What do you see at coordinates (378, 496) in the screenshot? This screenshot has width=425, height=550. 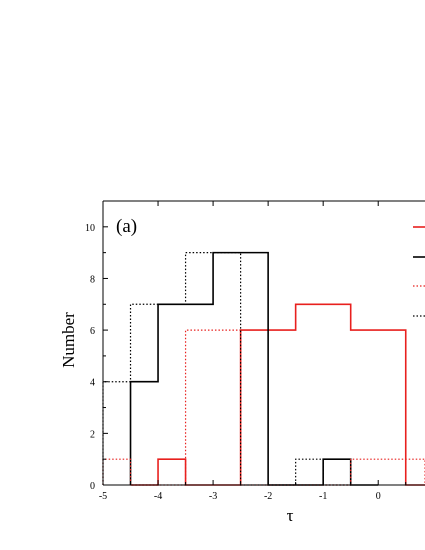 I see `x-tick-label: 0` at bounding box center [378, 496].